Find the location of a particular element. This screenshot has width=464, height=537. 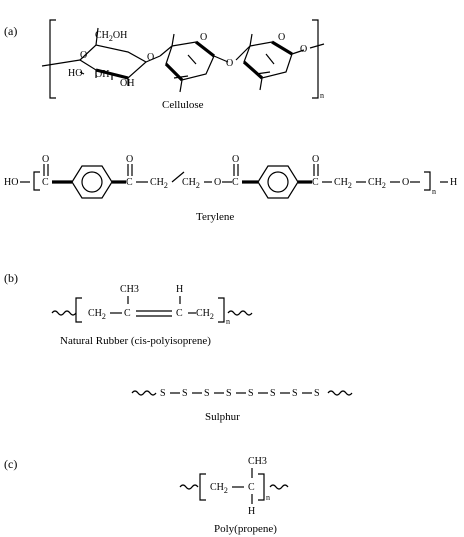

terylene-n: n is located at coordinates (434, 191).